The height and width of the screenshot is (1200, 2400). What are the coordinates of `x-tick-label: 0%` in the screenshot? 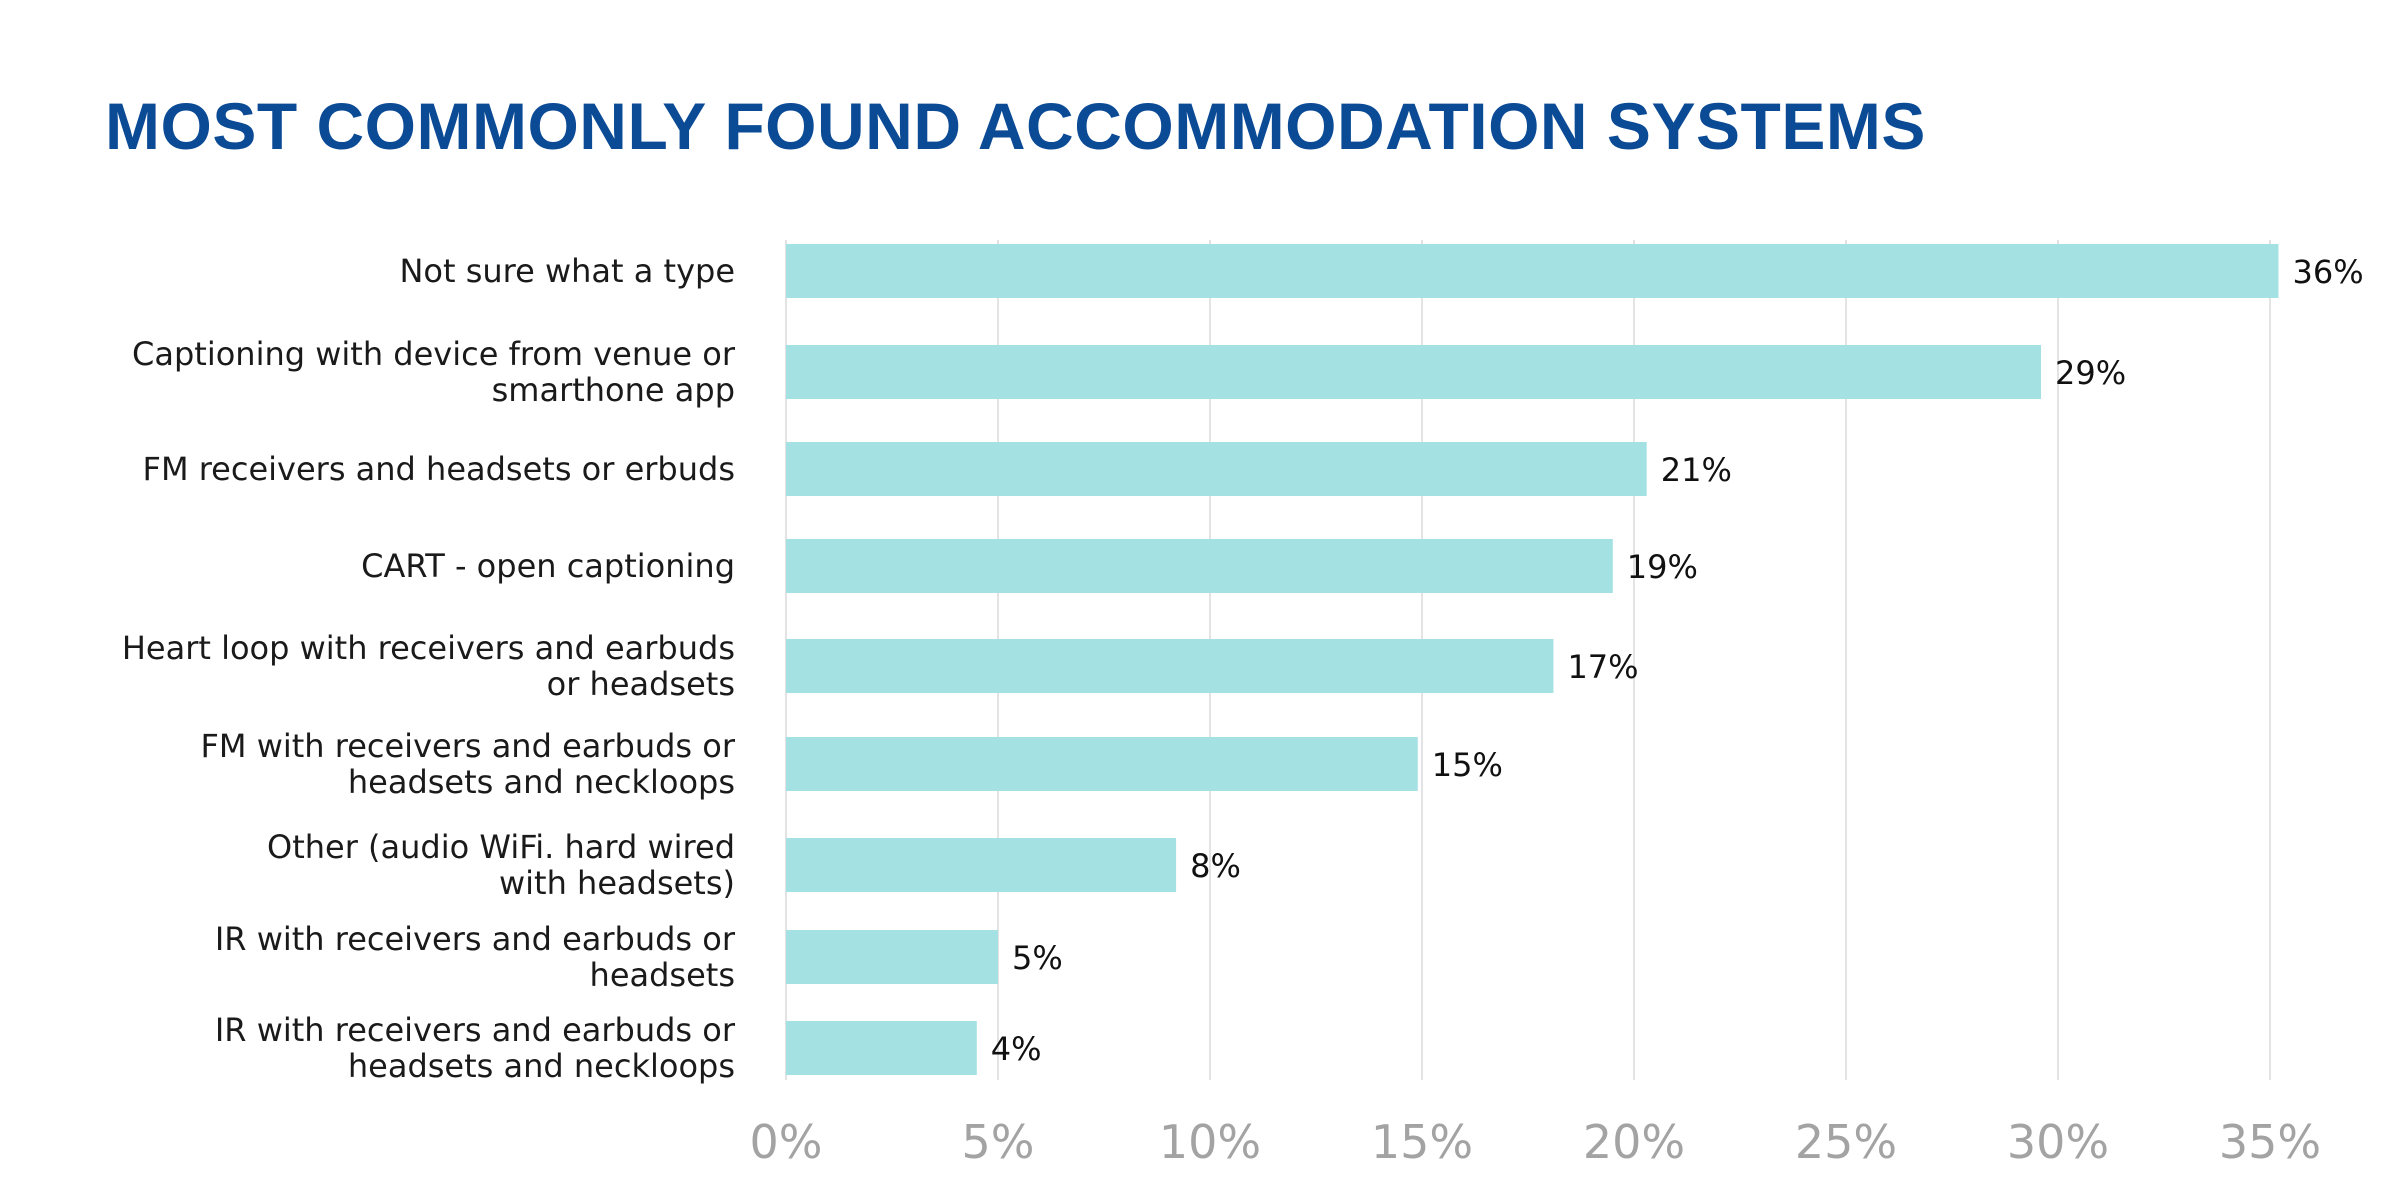 It's located at (786, 1142).